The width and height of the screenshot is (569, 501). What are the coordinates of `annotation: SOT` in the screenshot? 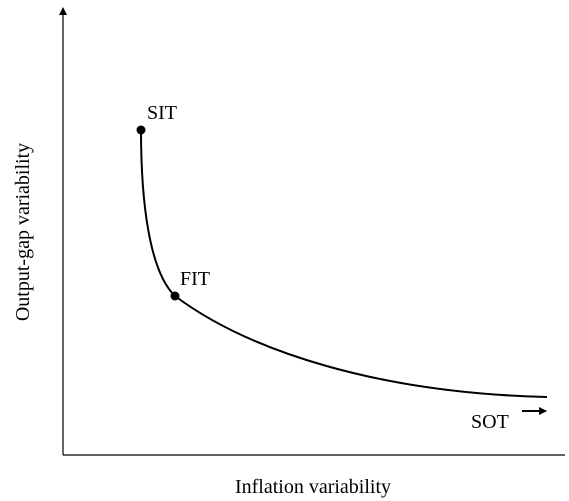 It's located at (490, 422).